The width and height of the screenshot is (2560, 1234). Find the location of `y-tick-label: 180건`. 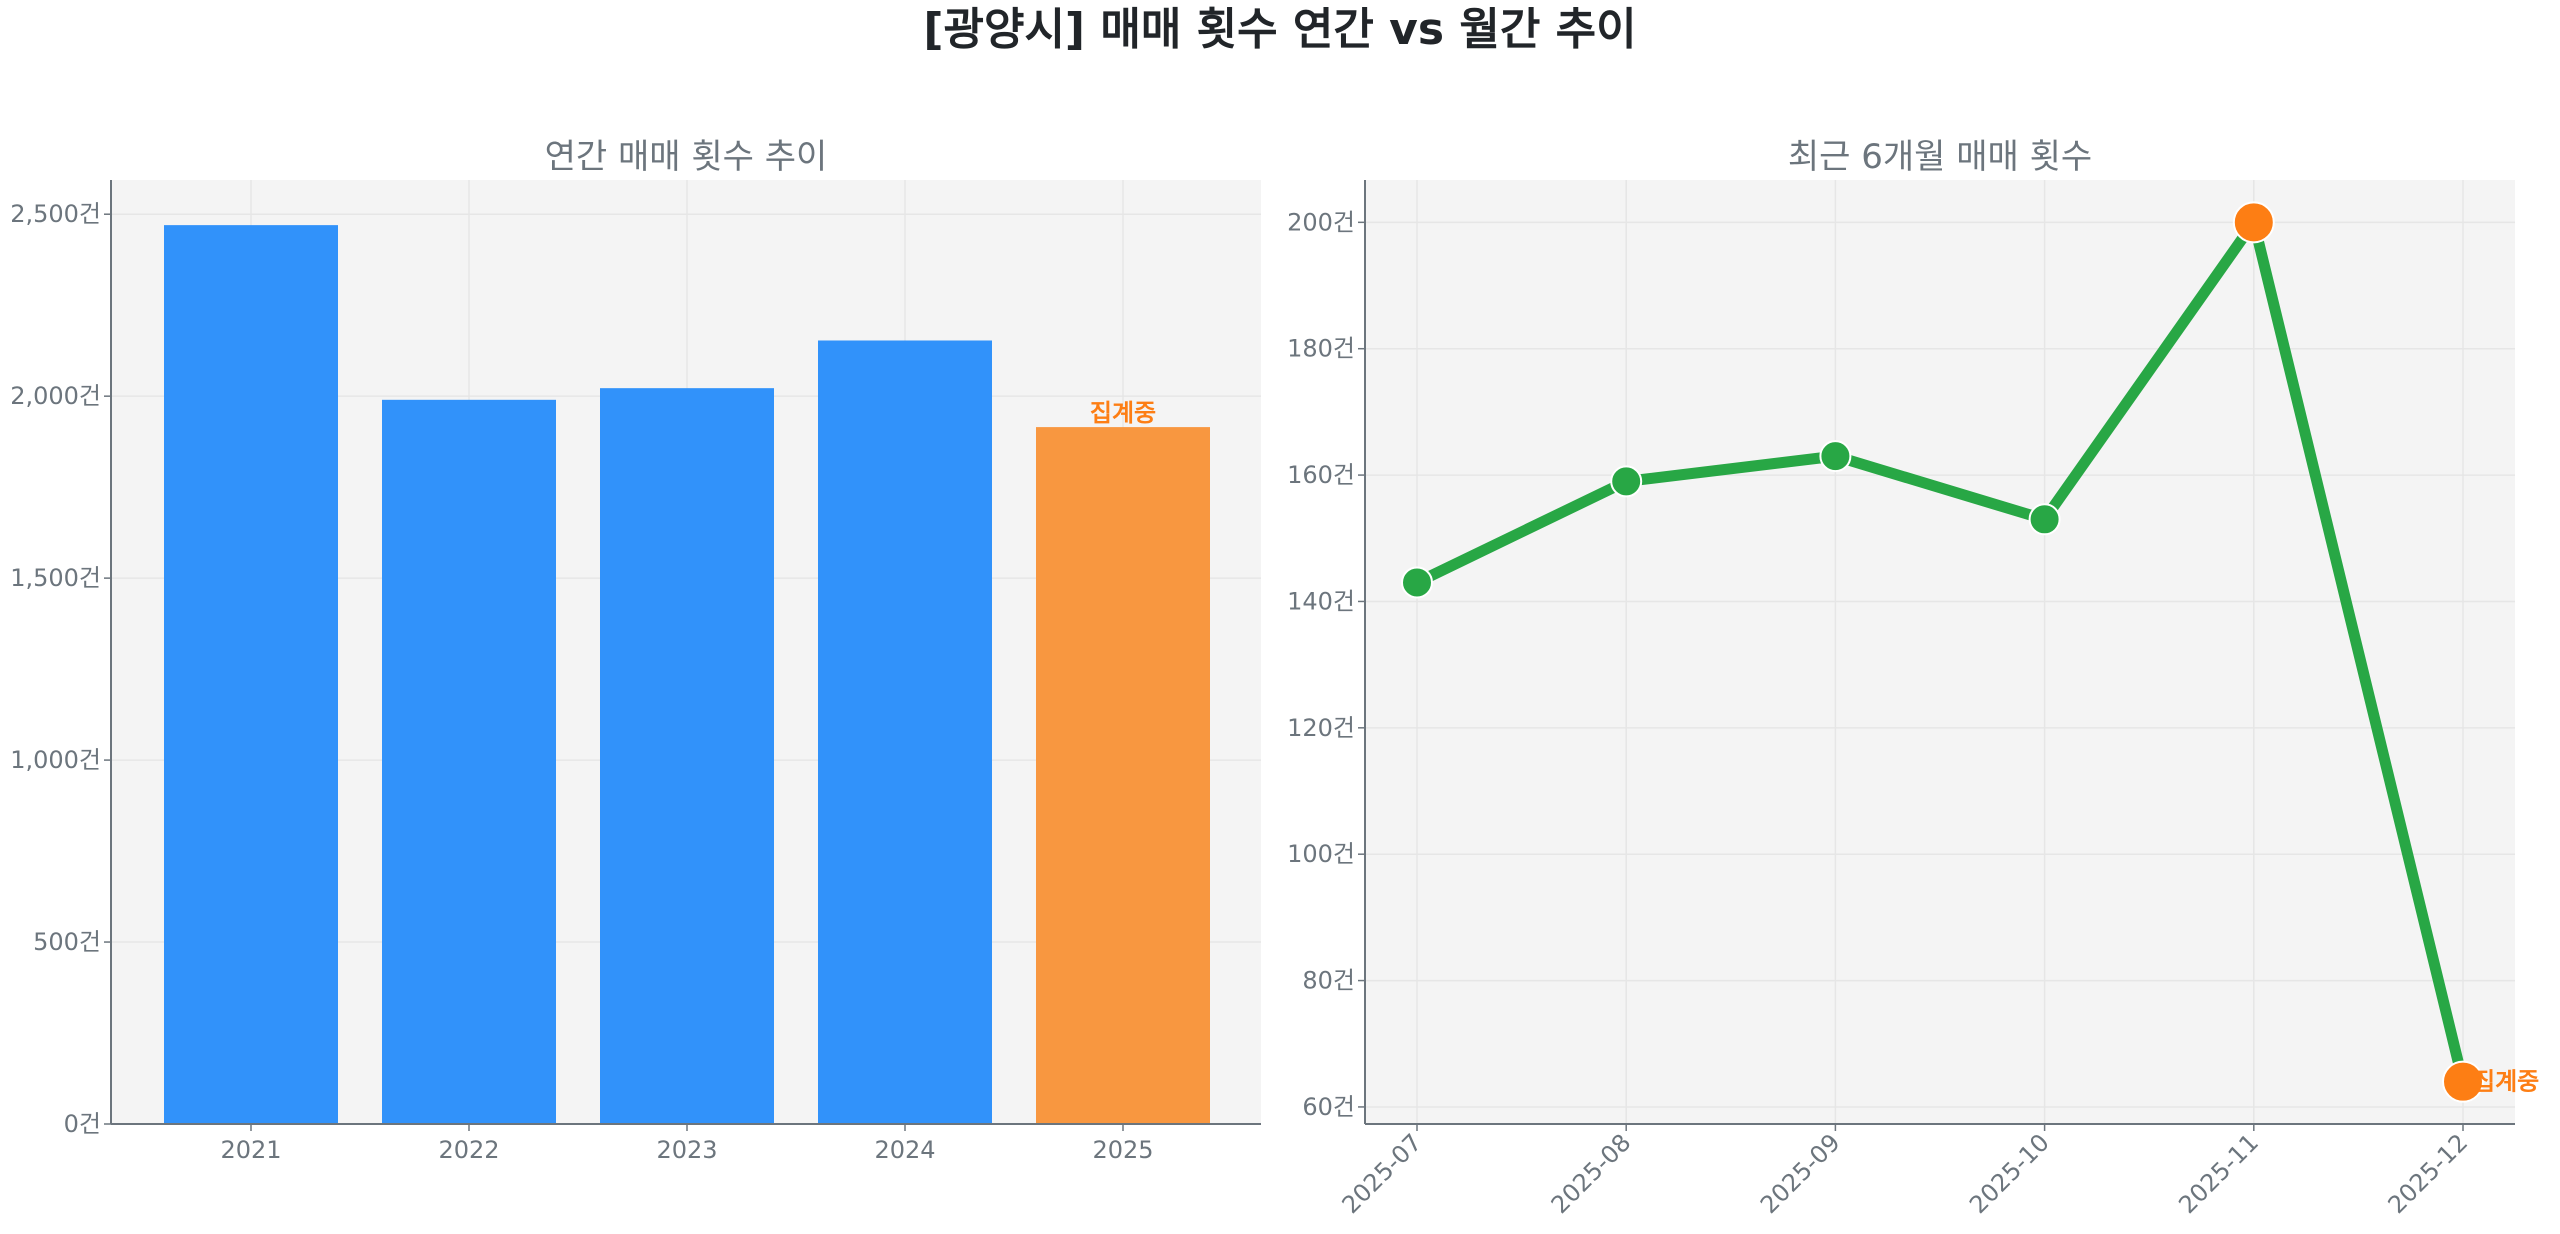

y-tick-label: 180건 is located at coordinates (1321, 349).